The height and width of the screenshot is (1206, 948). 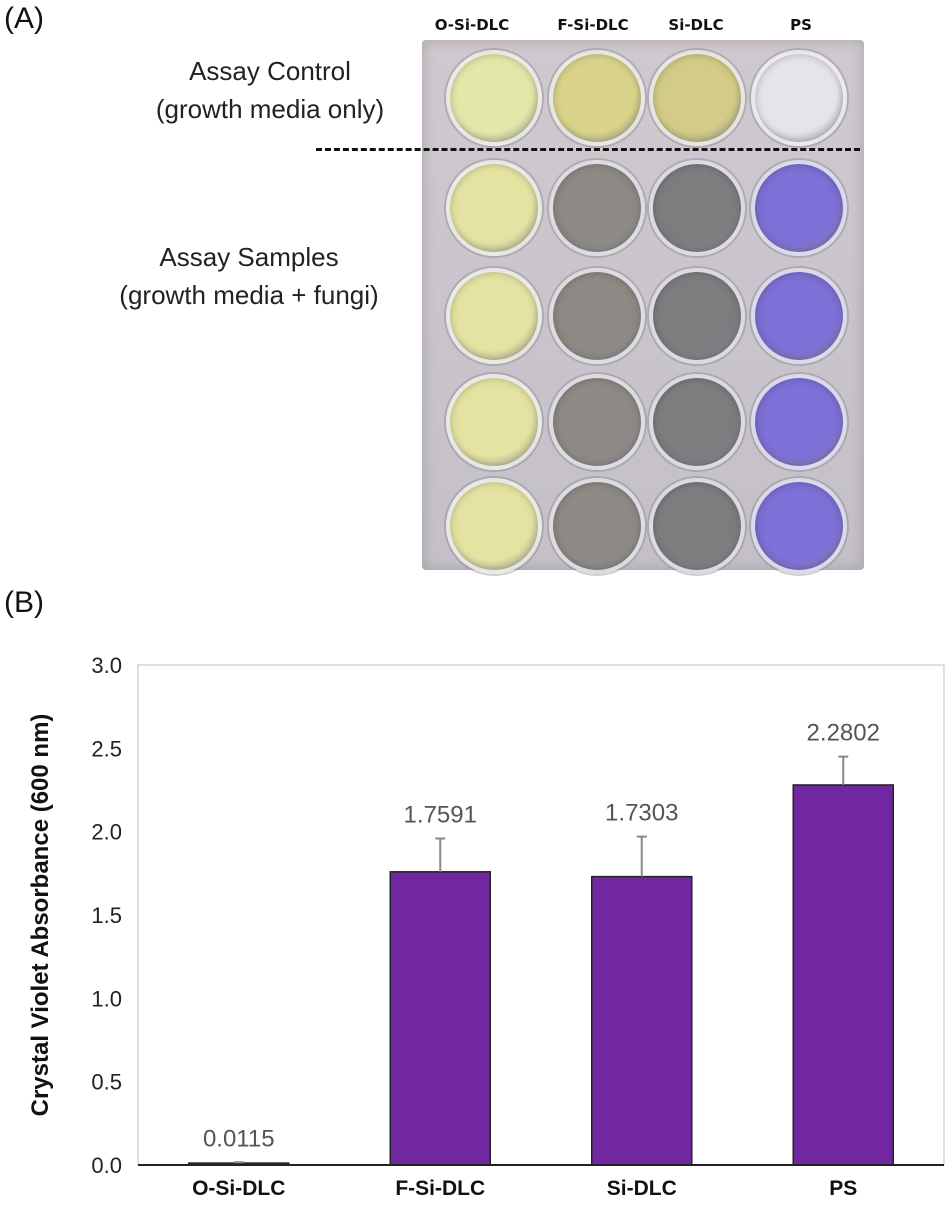 What do you see at coordinates (843, 1188) in the screenshot?
I see `category-label: PS` at bounding box center [843, 1188].